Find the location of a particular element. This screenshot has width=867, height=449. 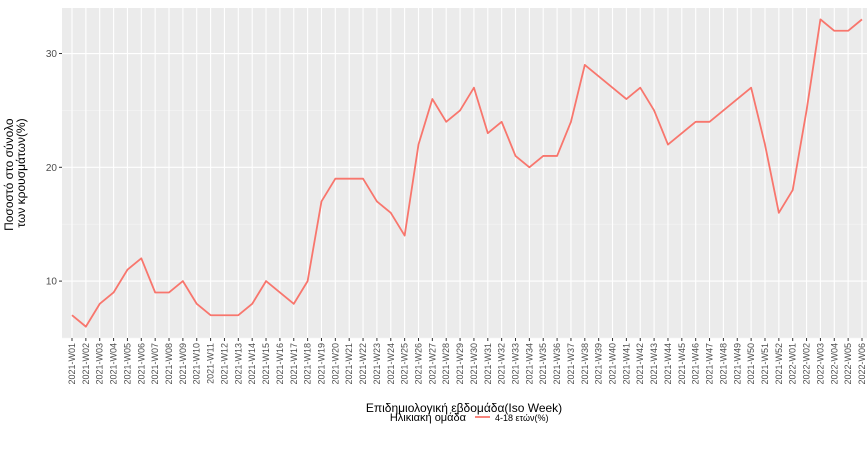

x-tick-label: 2021-W08 is located at coordinates (169, 364).